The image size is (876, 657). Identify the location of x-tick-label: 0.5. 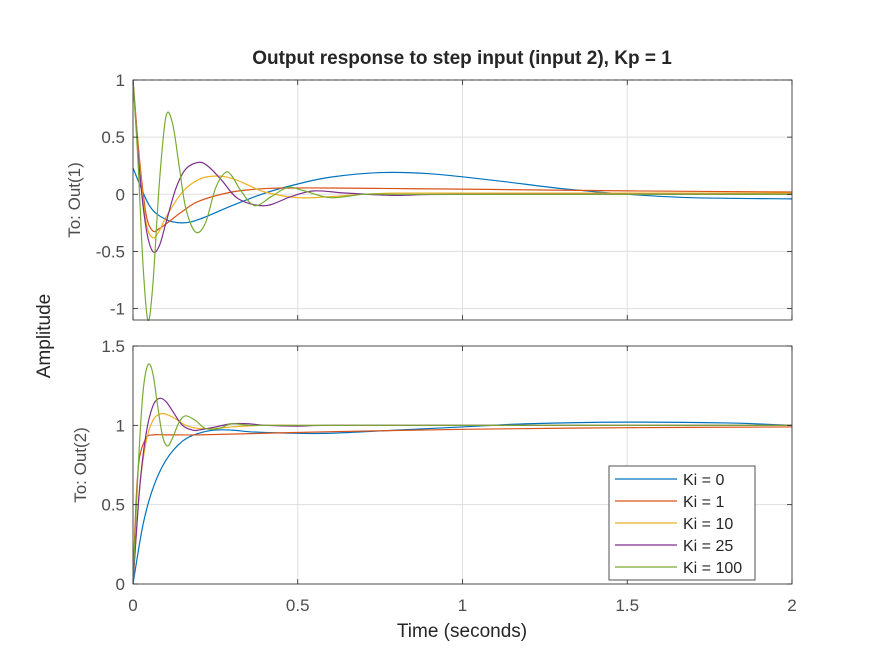
(298, 605).